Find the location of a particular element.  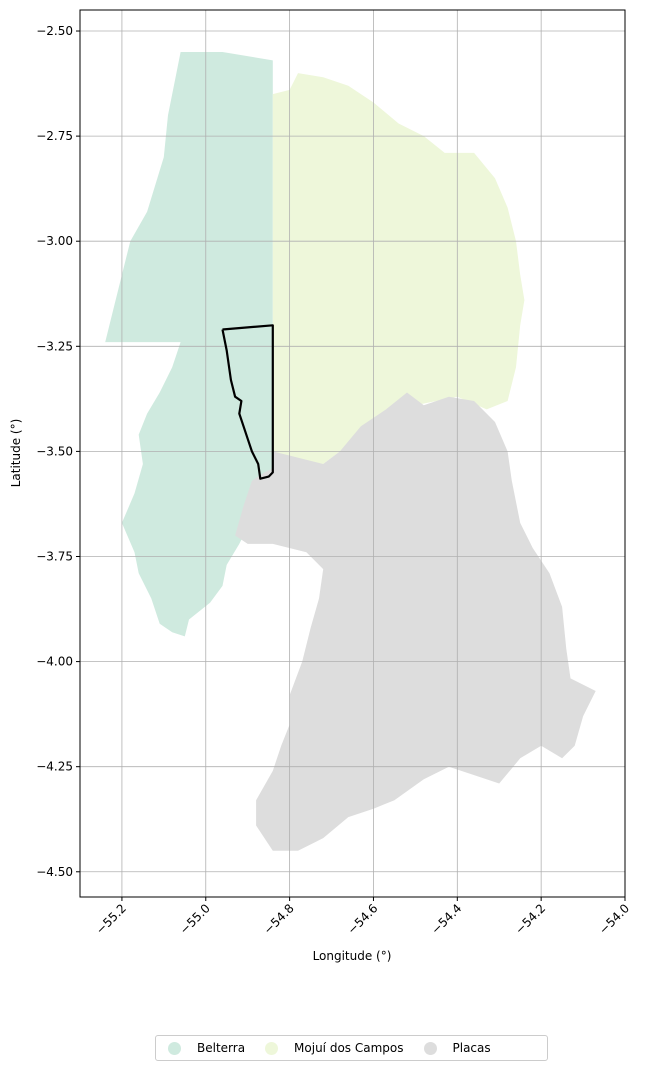

x-tick-label: −54.2 is located at coordinates (530, 919).